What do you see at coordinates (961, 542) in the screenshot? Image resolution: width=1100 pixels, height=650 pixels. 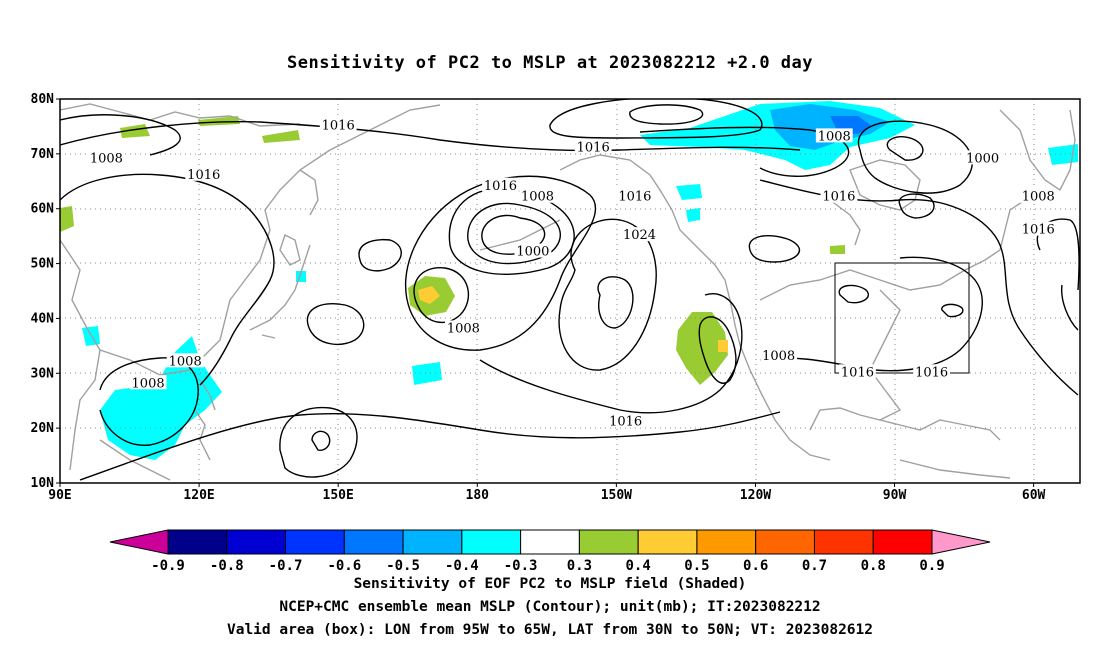 I see `colorbar-right-tip` at bounding box center [961, 542].